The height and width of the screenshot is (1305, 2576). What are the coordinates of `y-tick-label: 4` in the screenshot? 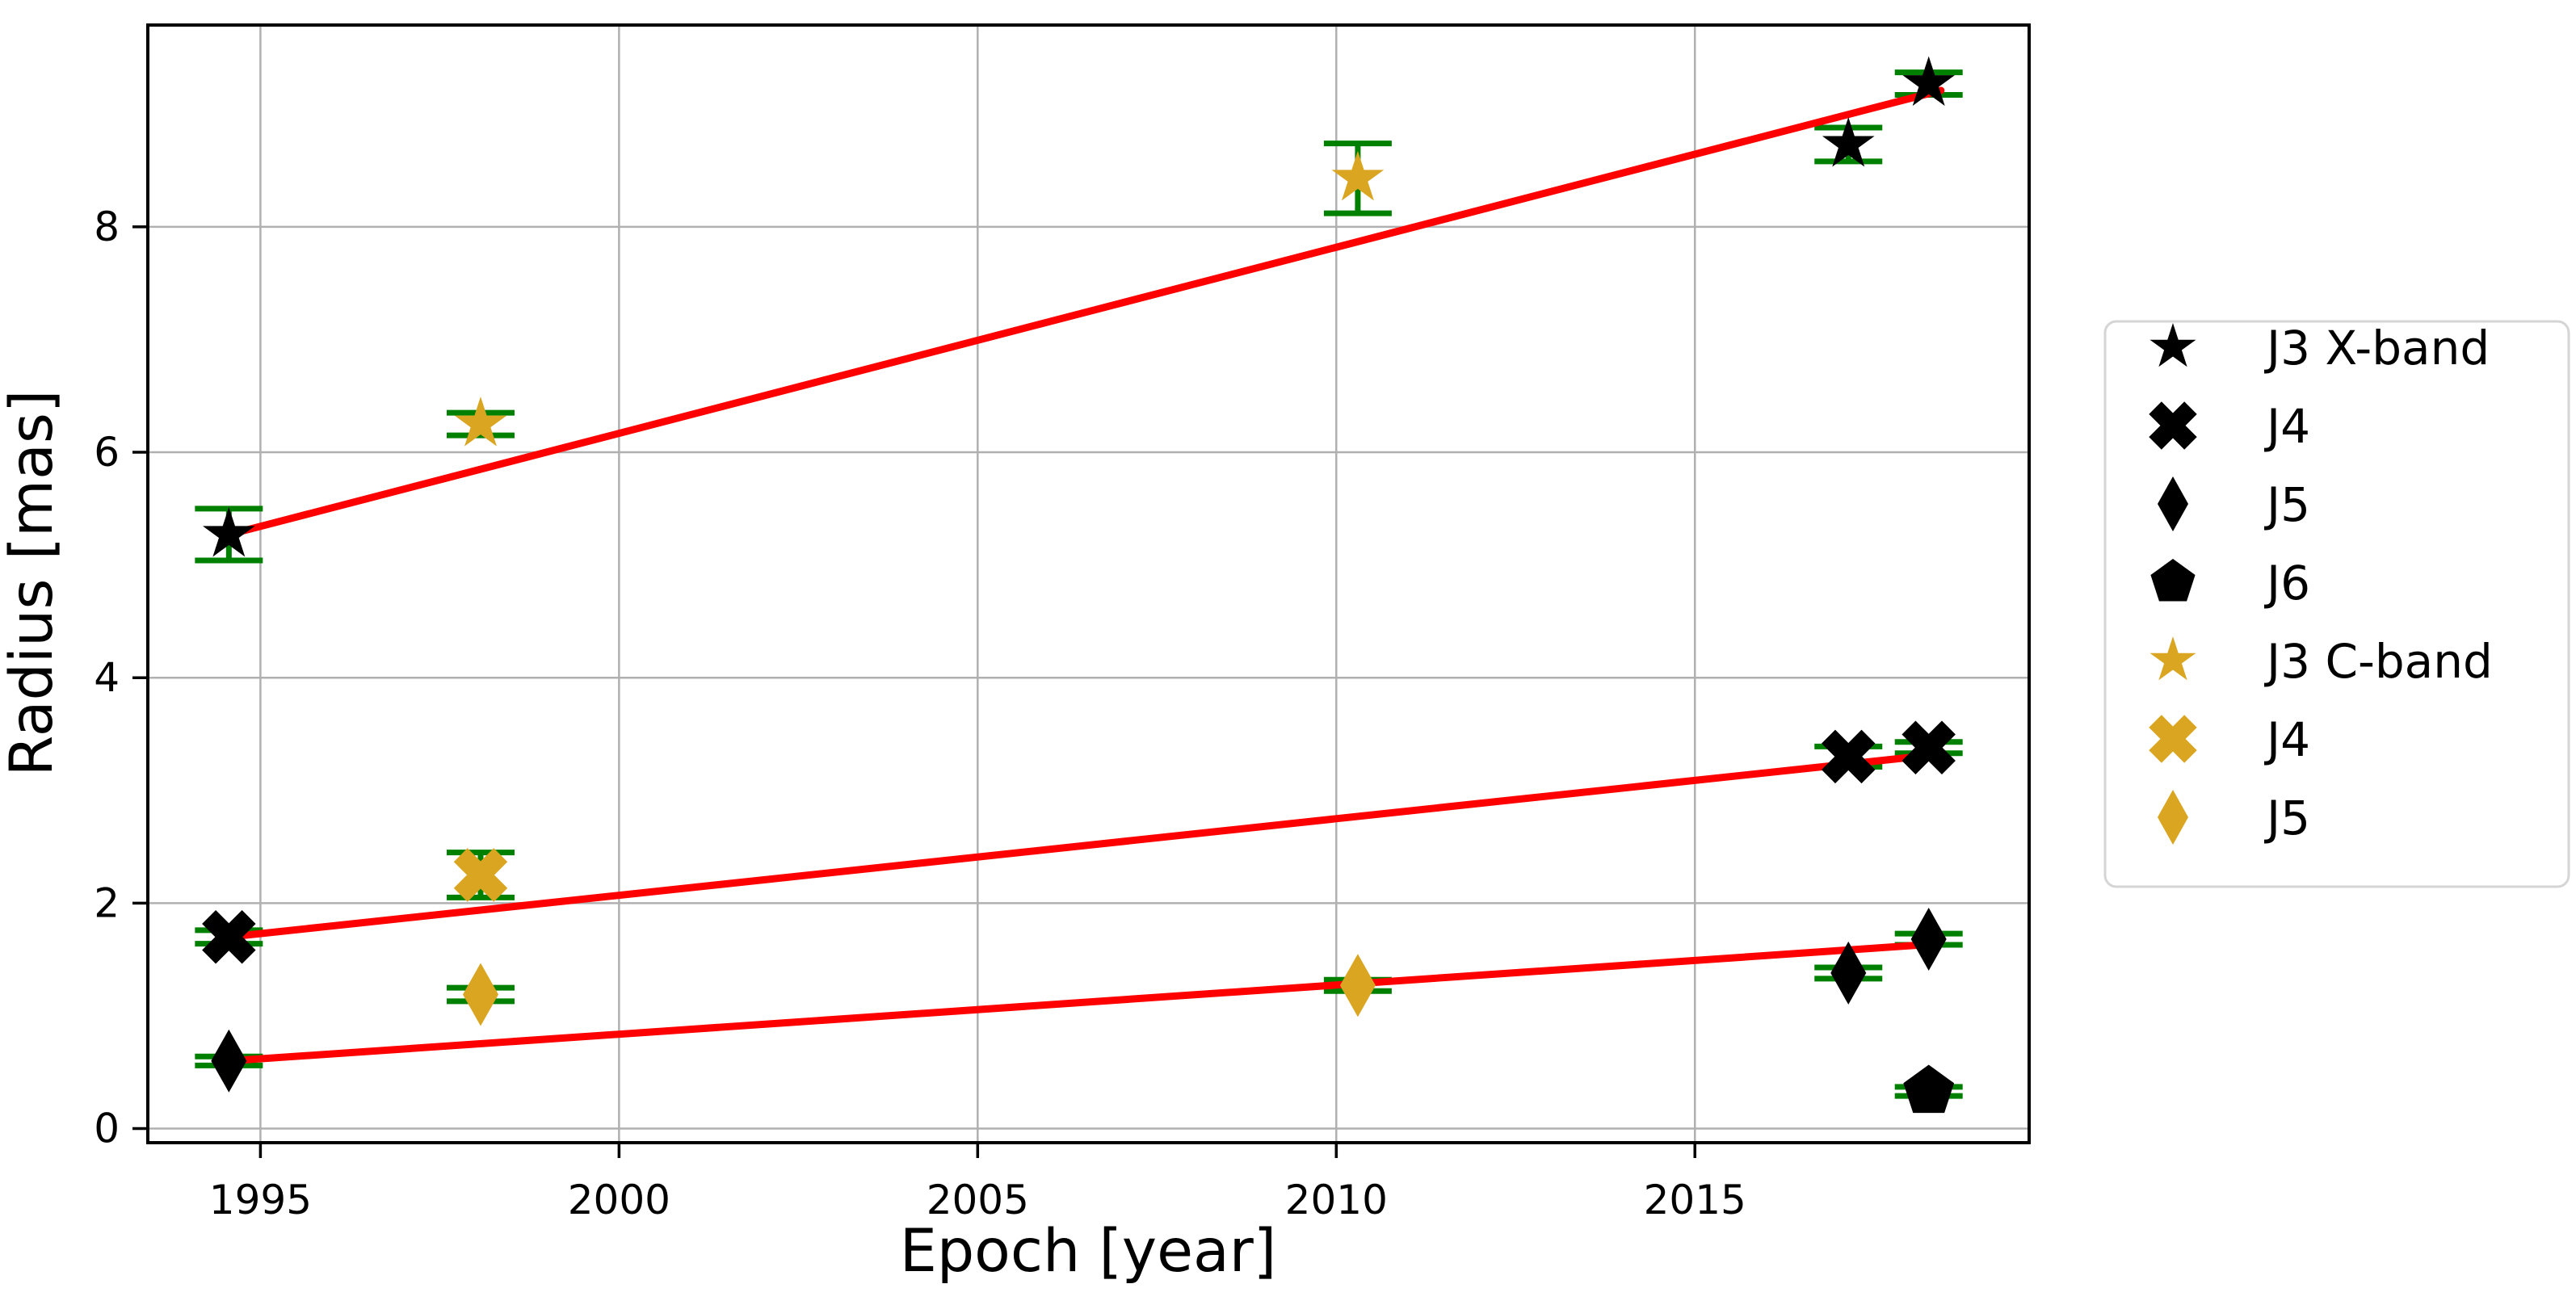 It's located at (107, 677).